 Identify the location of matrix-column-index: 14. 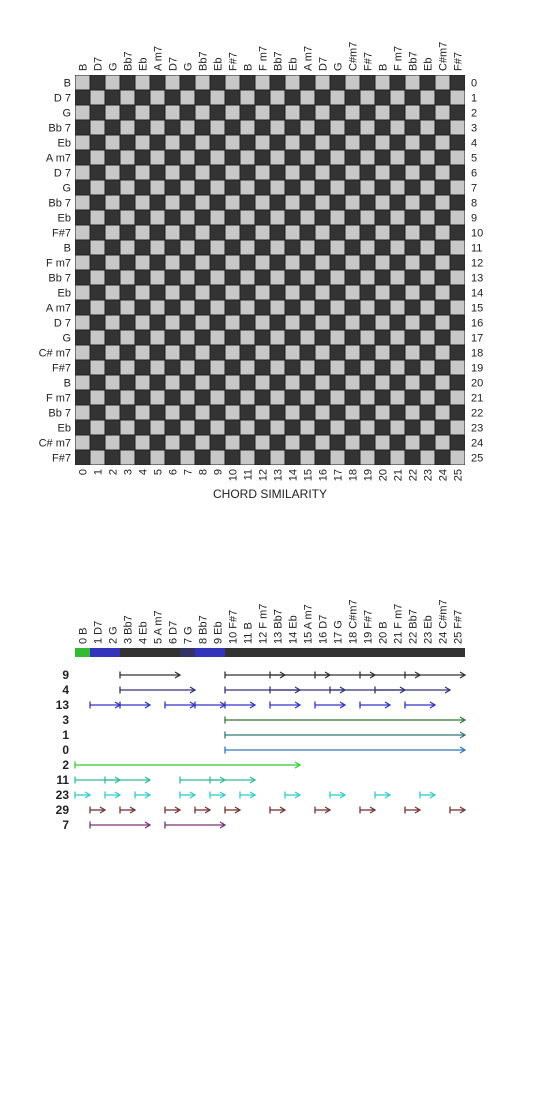
(294, 475).